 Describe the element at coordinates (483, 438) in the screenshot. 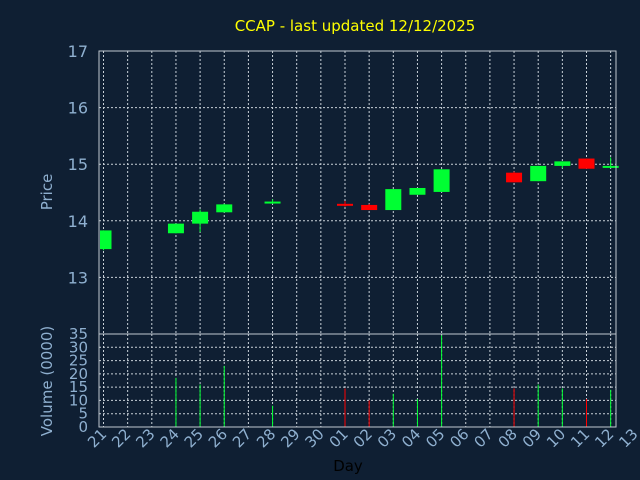

I see `x-tick-label: 07` at that location.